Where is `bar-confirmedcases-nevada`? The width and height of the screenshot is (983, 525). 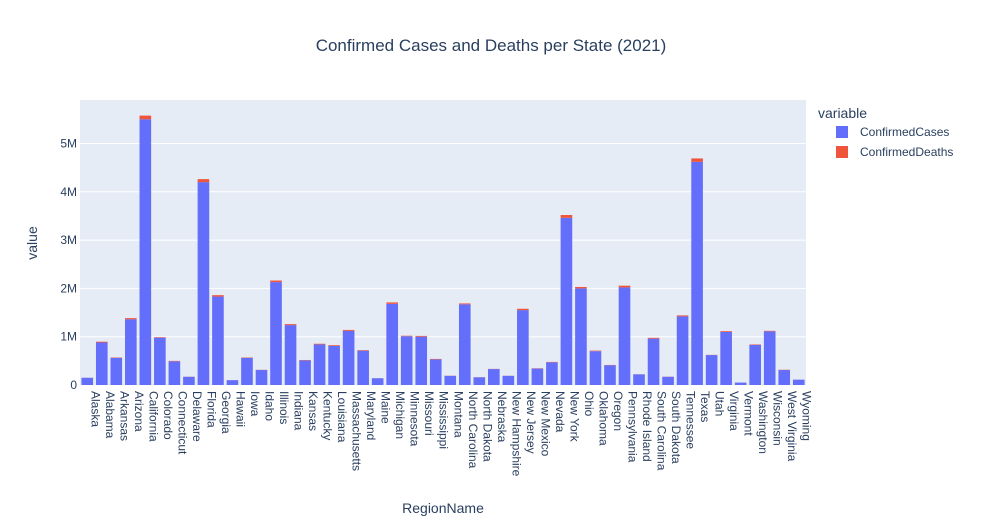
bar-confirmedcases-nevada is located at coordinates (552, 373).